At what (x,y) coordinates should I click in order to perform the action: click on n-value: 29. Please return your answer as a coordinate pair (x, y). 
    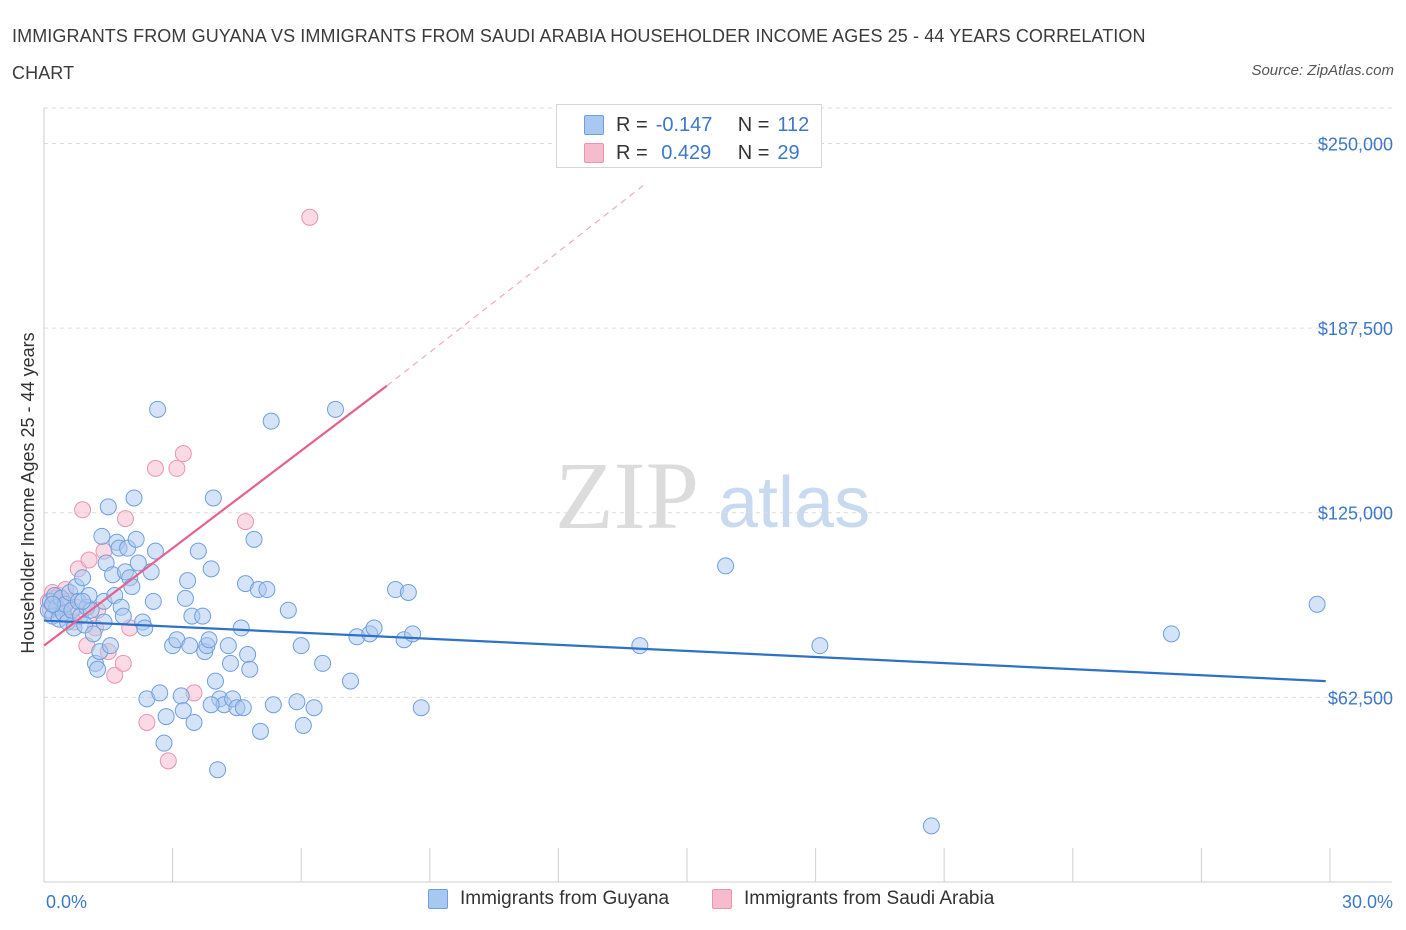
    Looking at the image, I should click on (788, 152).